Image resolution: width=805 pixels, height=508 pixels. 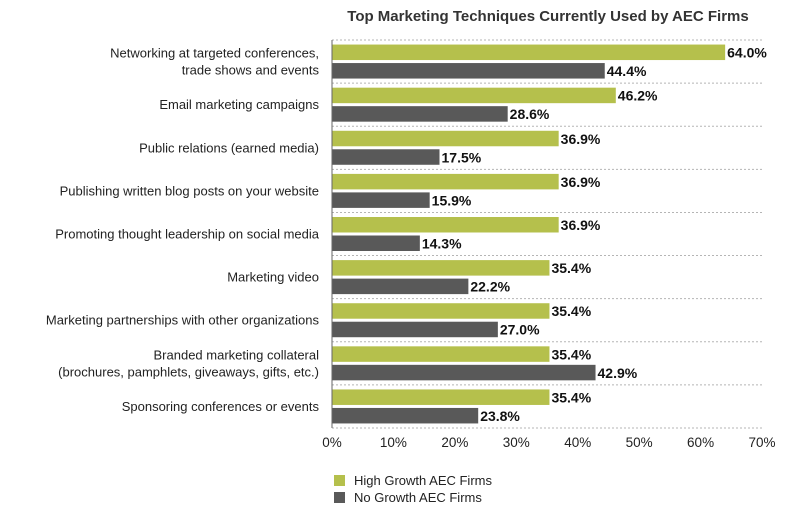 What do you see at coordinates (638, 96) in the screenshot?
I see `data-label: 46.2%` at bounding box center [638, 96].